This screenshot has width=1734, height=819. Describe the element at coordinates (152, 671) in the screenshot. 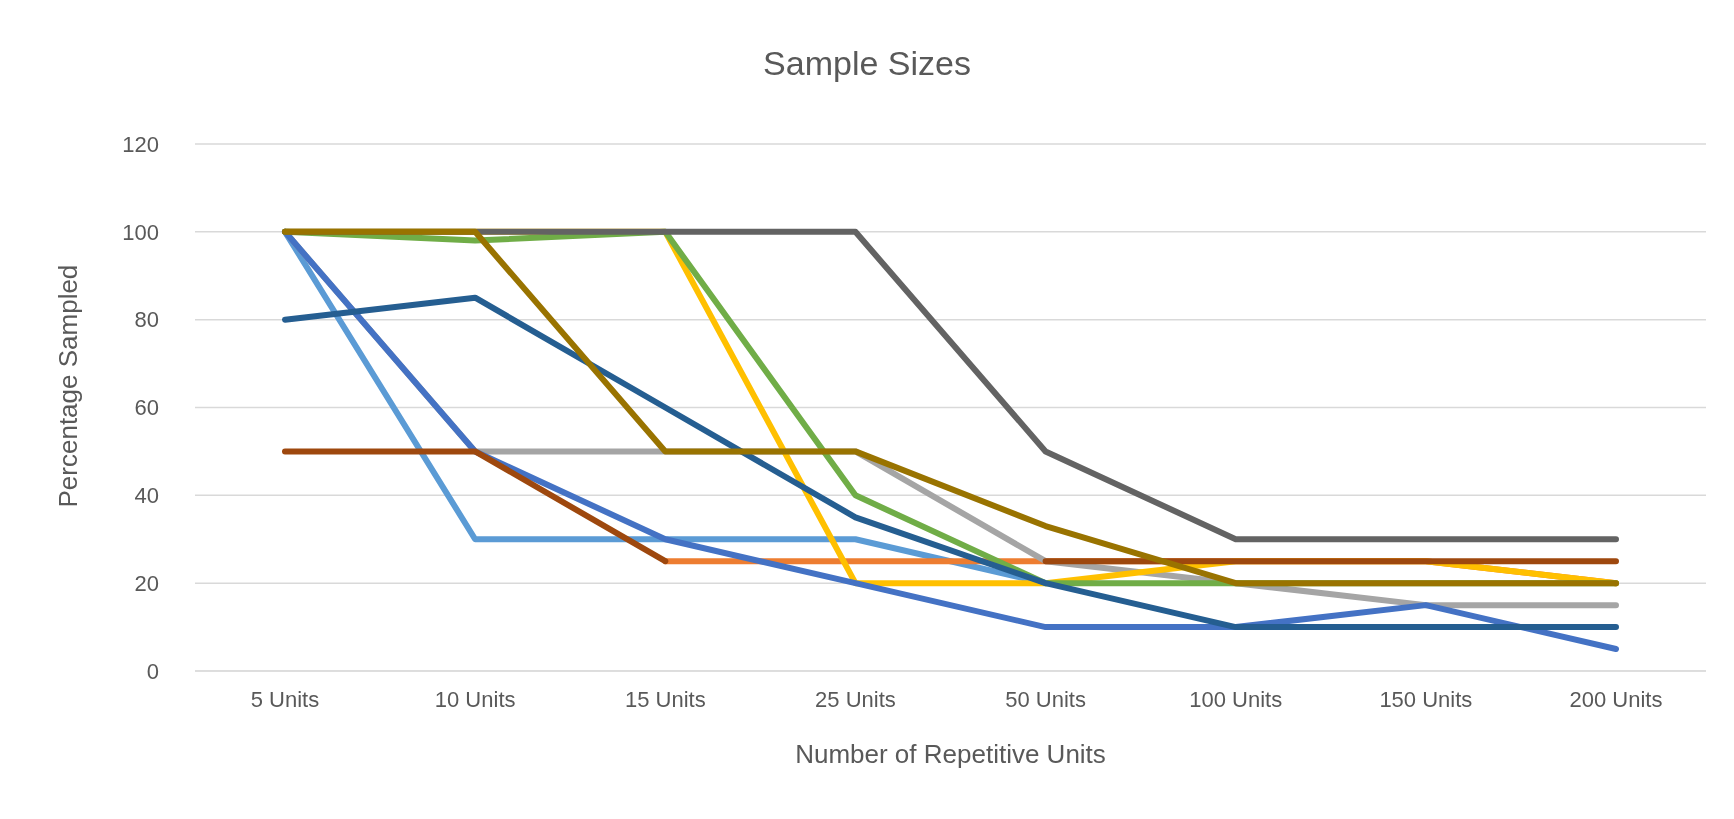

I see `y-tick-label: 0` at that location.